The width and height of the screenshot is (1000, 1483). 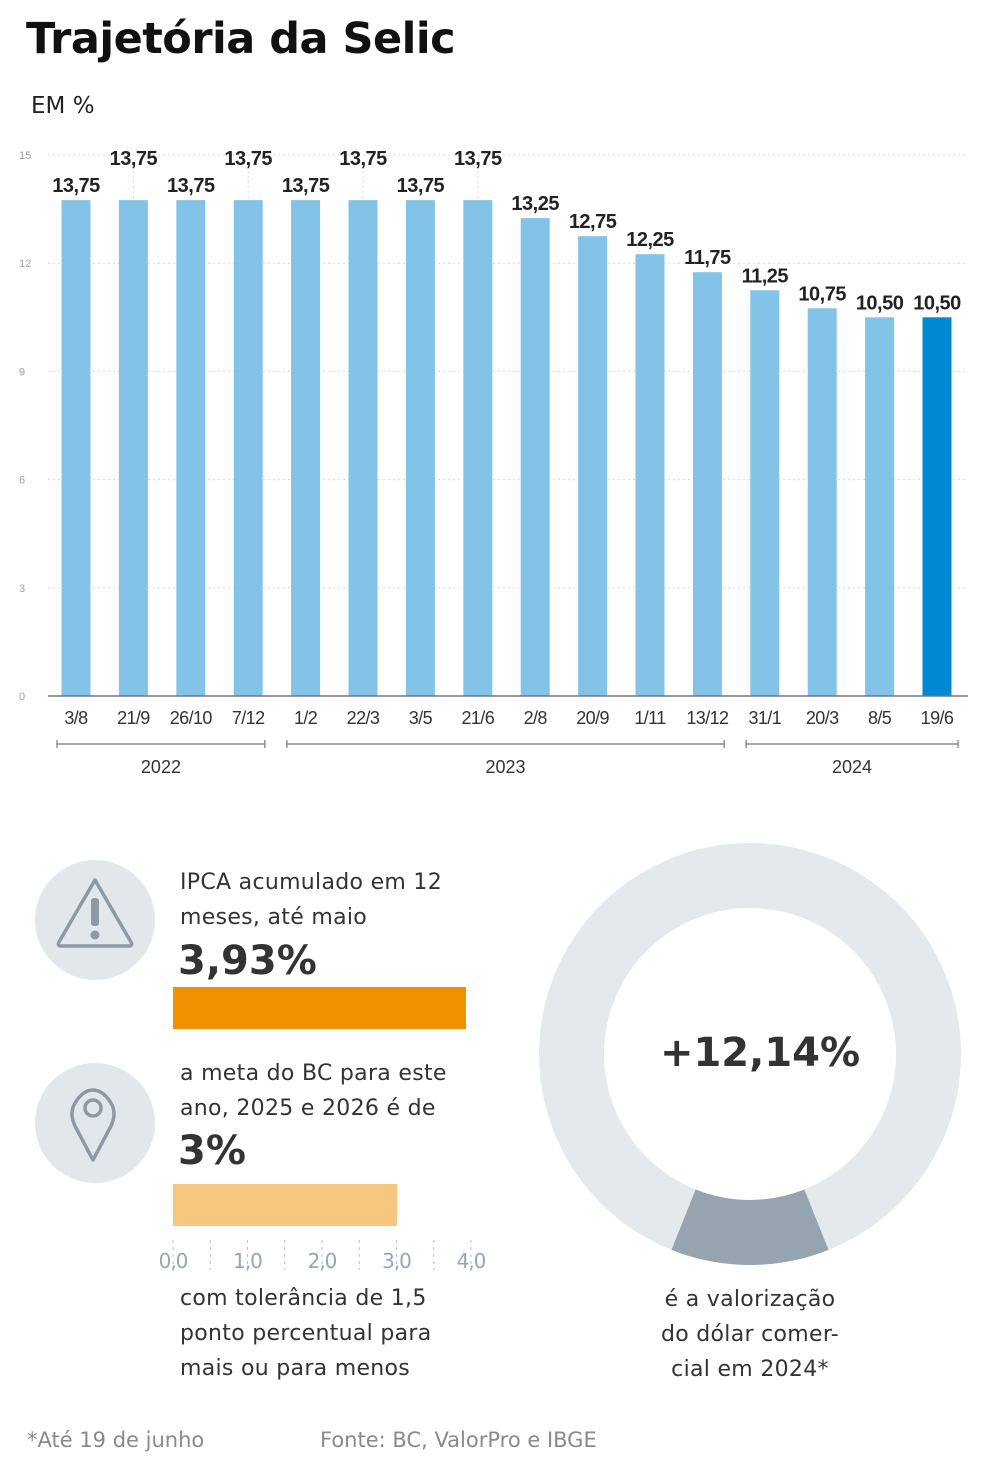 I want to click on meta-value: 3%, so click(x=212, y=1151).